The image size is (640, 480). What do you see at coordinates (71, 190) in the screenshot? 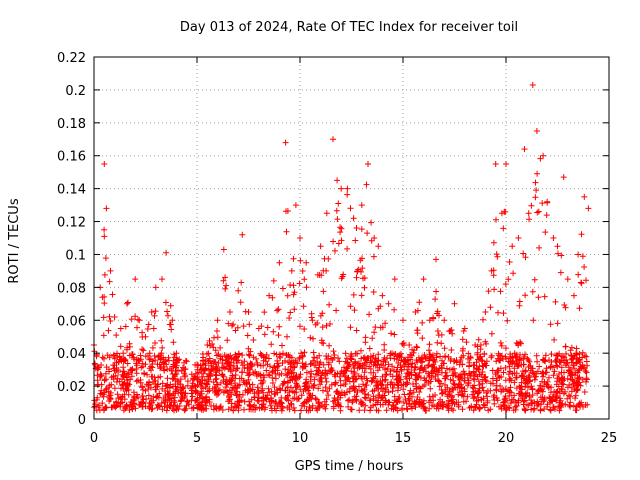
I see `y-tick-label: 0.14` at bounding box center [71, 190].